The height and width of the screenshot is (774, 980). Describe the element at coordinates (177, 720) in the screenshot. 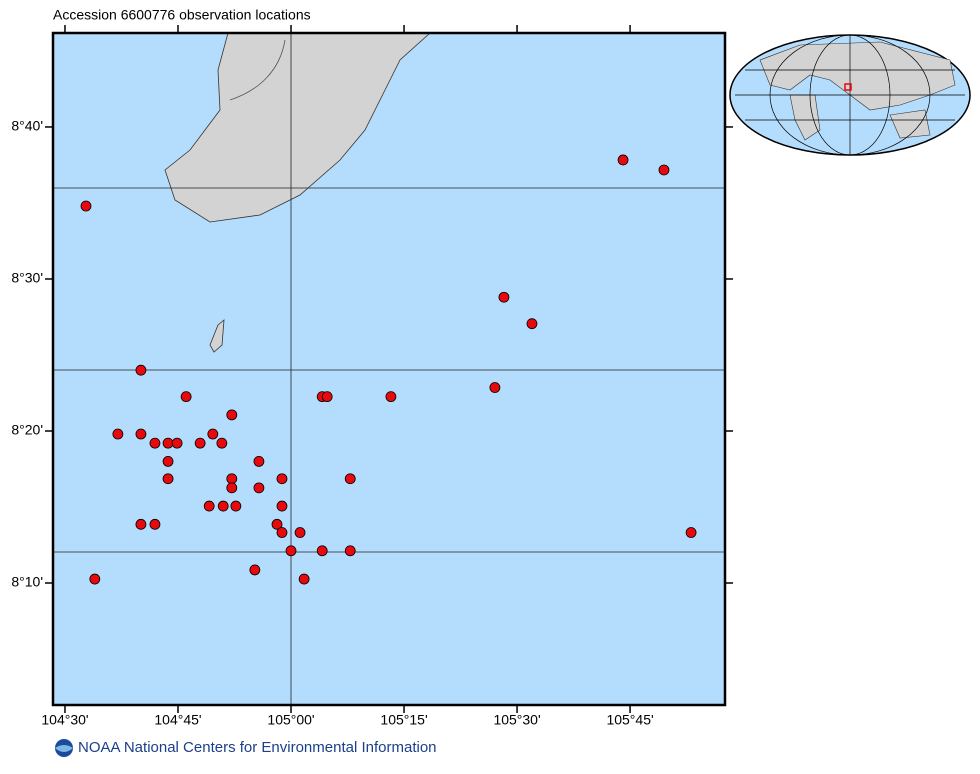

I see `x-tick-label: 104°45'` at that location.